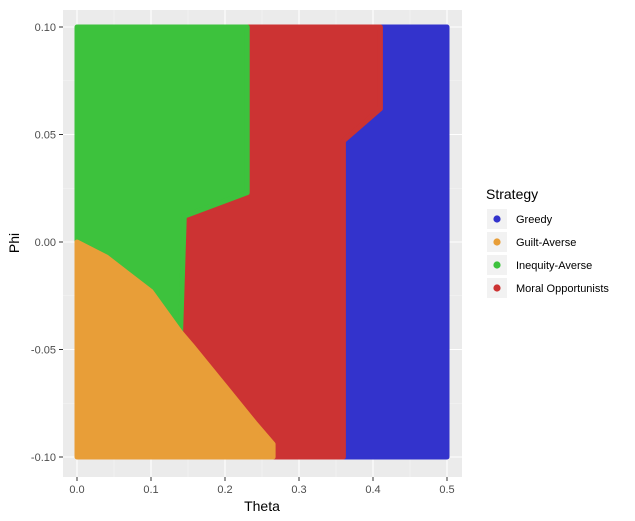 This screenshot has height=521, width=635. I want to click on y-tick-label: 0.05, so click(45, 136).